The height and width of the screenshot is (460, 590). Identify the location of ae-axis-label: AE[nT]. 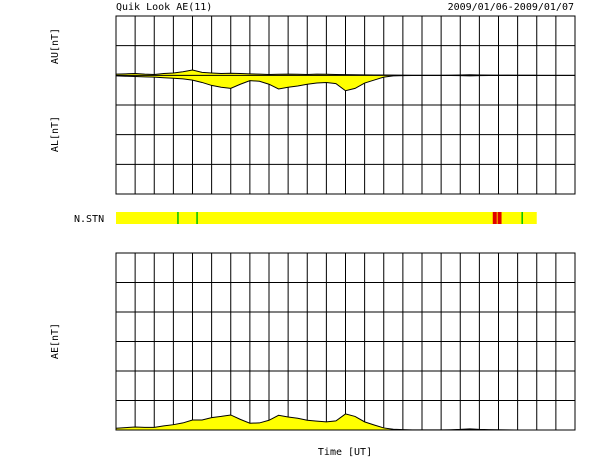
(55, 341).